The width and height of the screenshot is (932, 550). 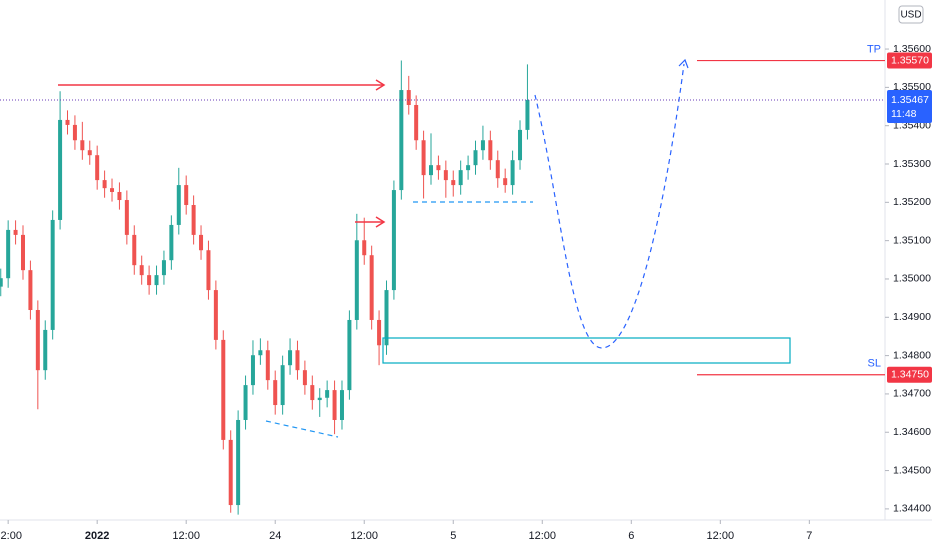 I want to click on stop_loss-label: 1.34750, so click(x=910, y=375).